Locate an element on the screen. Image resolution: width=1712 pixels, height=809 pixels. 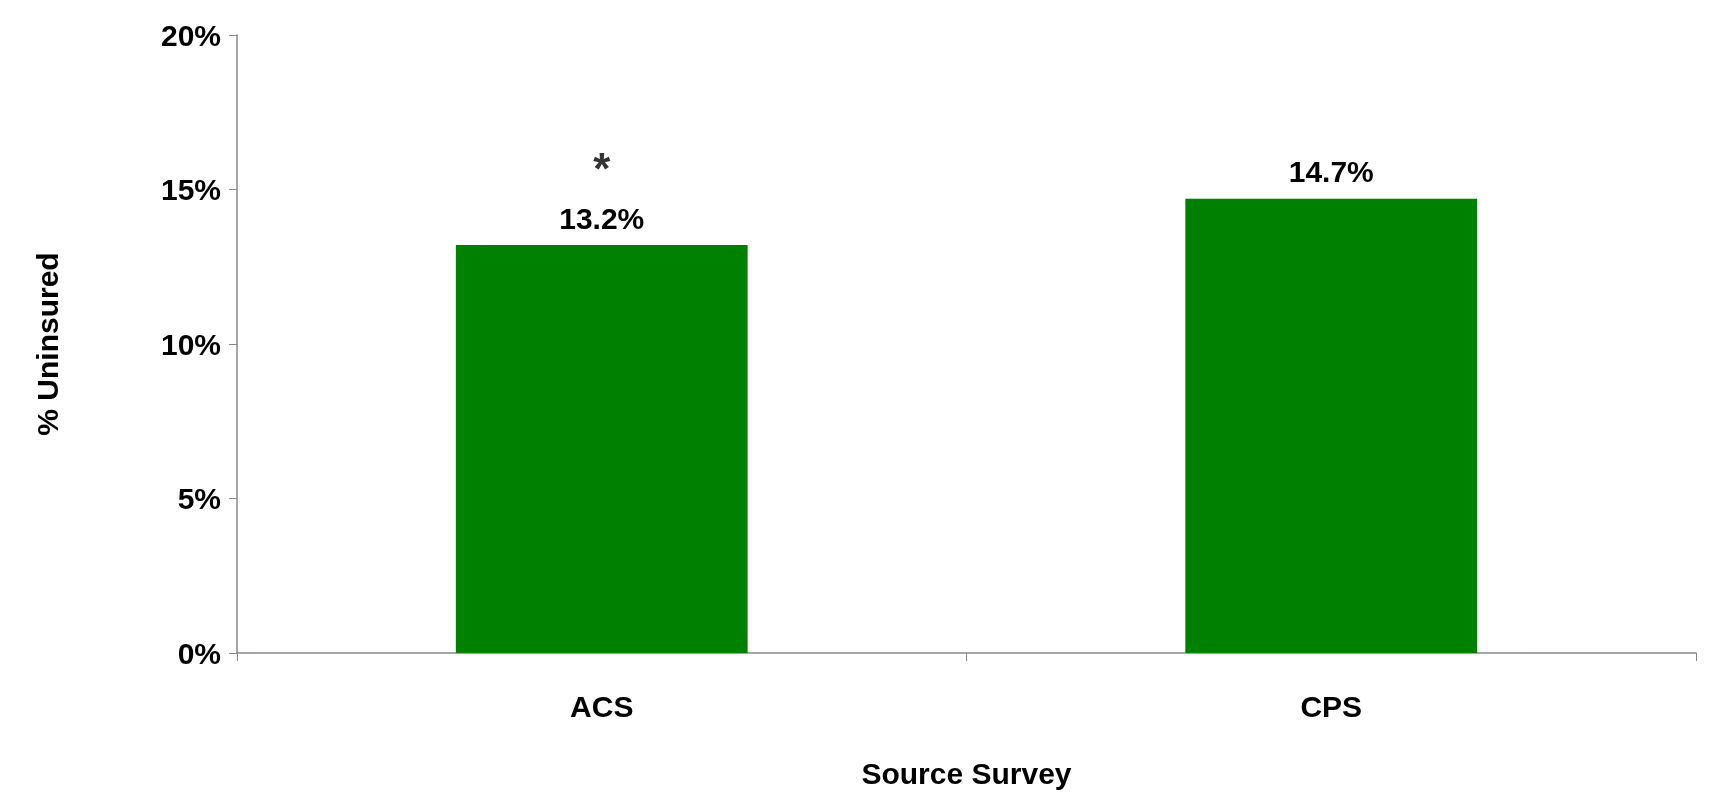
data-label: 13.2% is located at coordinates (602, 218).